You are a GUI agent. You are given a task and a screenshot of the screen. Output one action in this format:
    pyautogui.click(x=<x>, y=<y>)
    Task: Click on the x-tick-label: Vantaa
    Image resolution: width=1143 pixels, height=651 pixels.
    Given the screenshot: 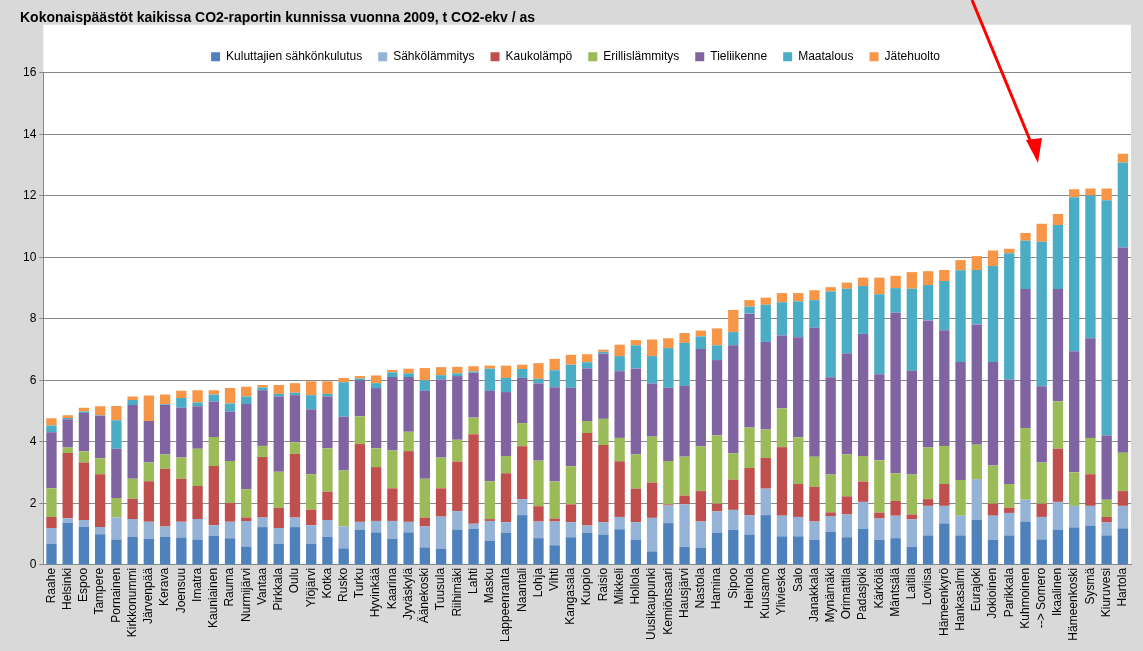 What is the action you would take?
    pyautogui.click(x=261, y=586)
    